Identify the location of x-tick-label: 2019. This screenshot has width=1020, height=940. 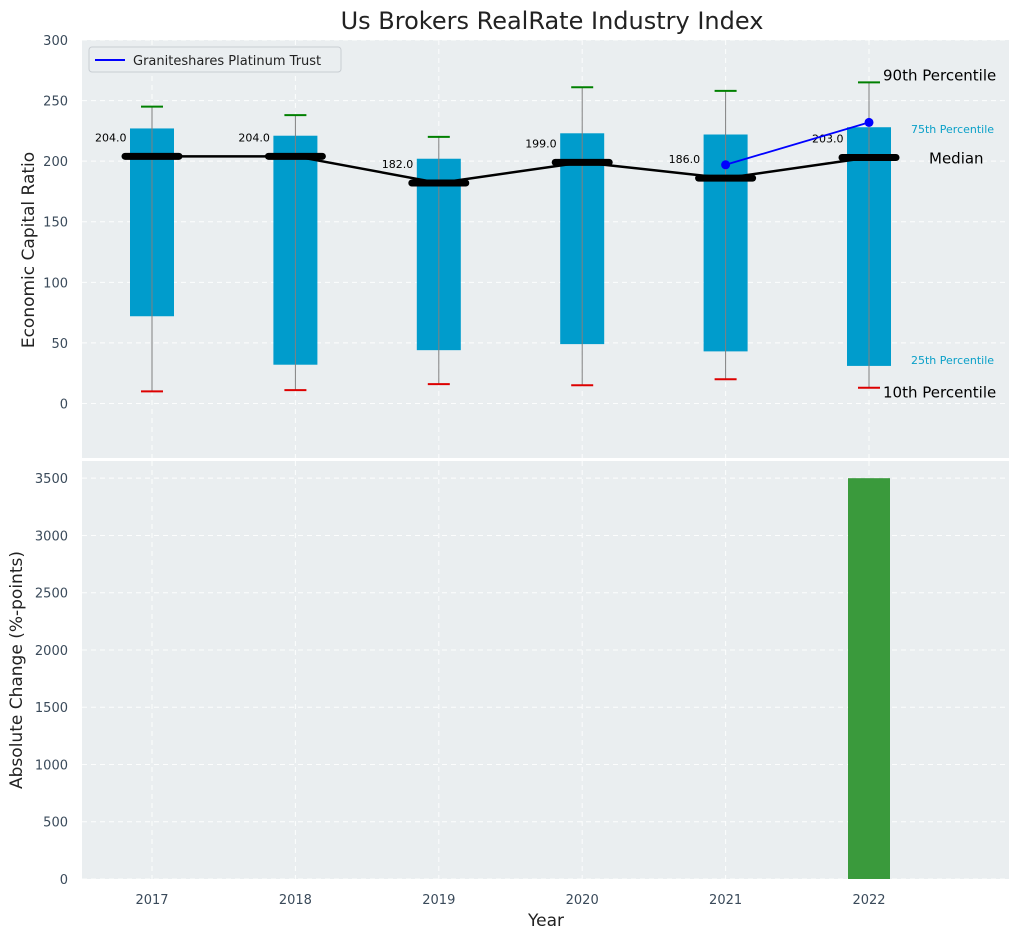
(438, 900).